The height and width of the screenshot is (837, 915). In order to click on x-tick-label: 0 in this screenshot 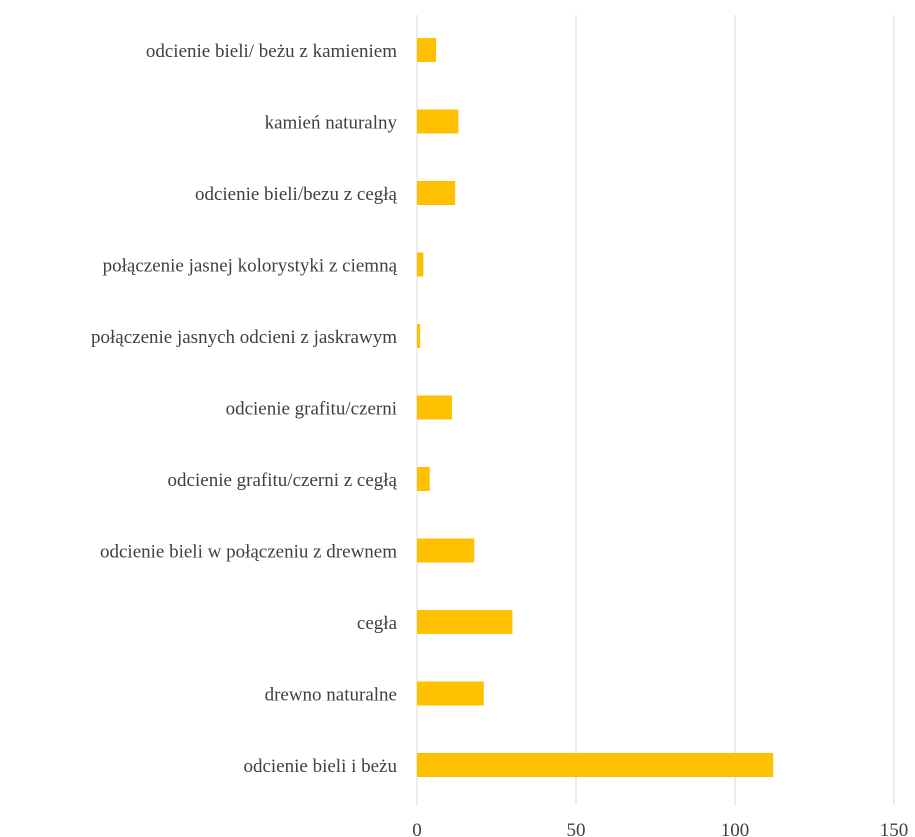, I will do `click(417, 828)`.